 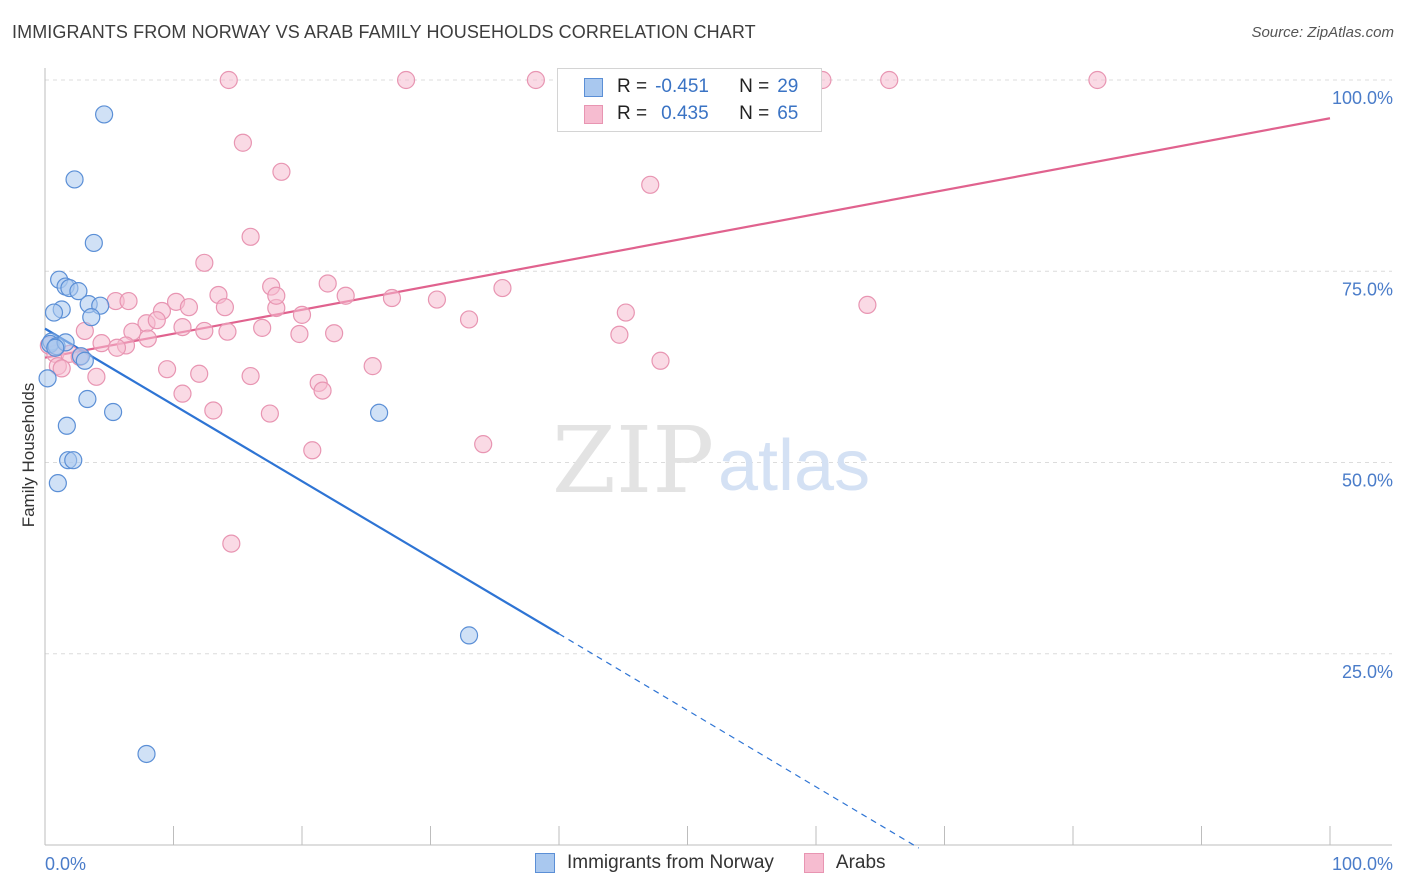 I want to click on y-tick-label: 75.0%, so click(x=1367, y=289).